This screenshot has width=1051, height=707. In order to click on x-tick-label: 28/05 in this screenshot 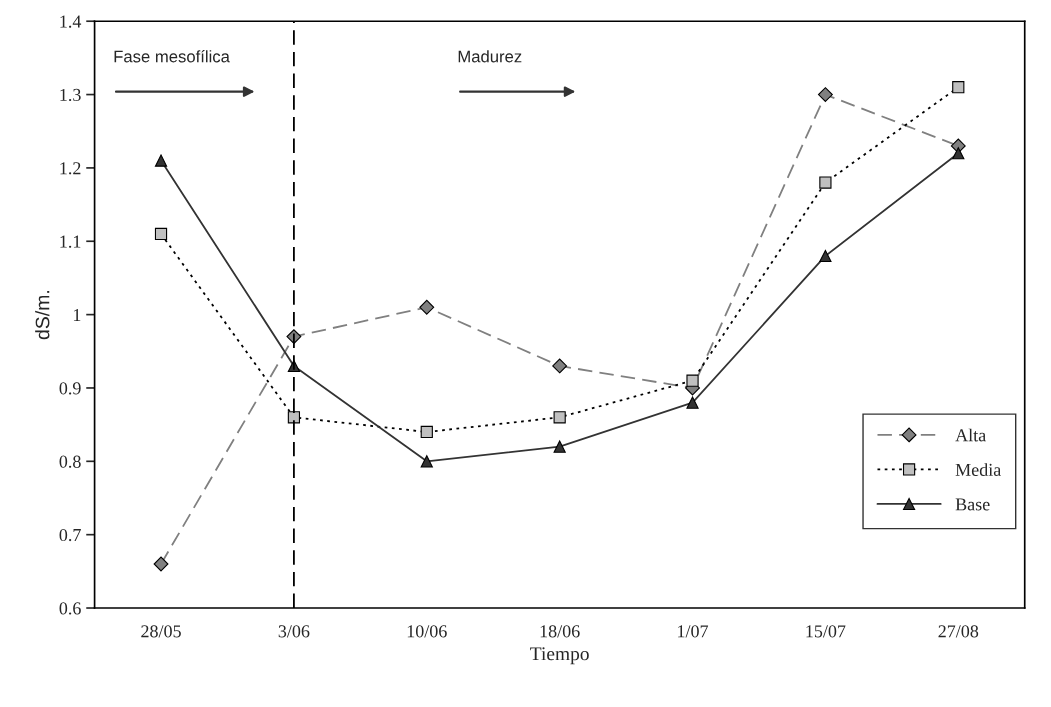, I will do `click(161, 631)`.